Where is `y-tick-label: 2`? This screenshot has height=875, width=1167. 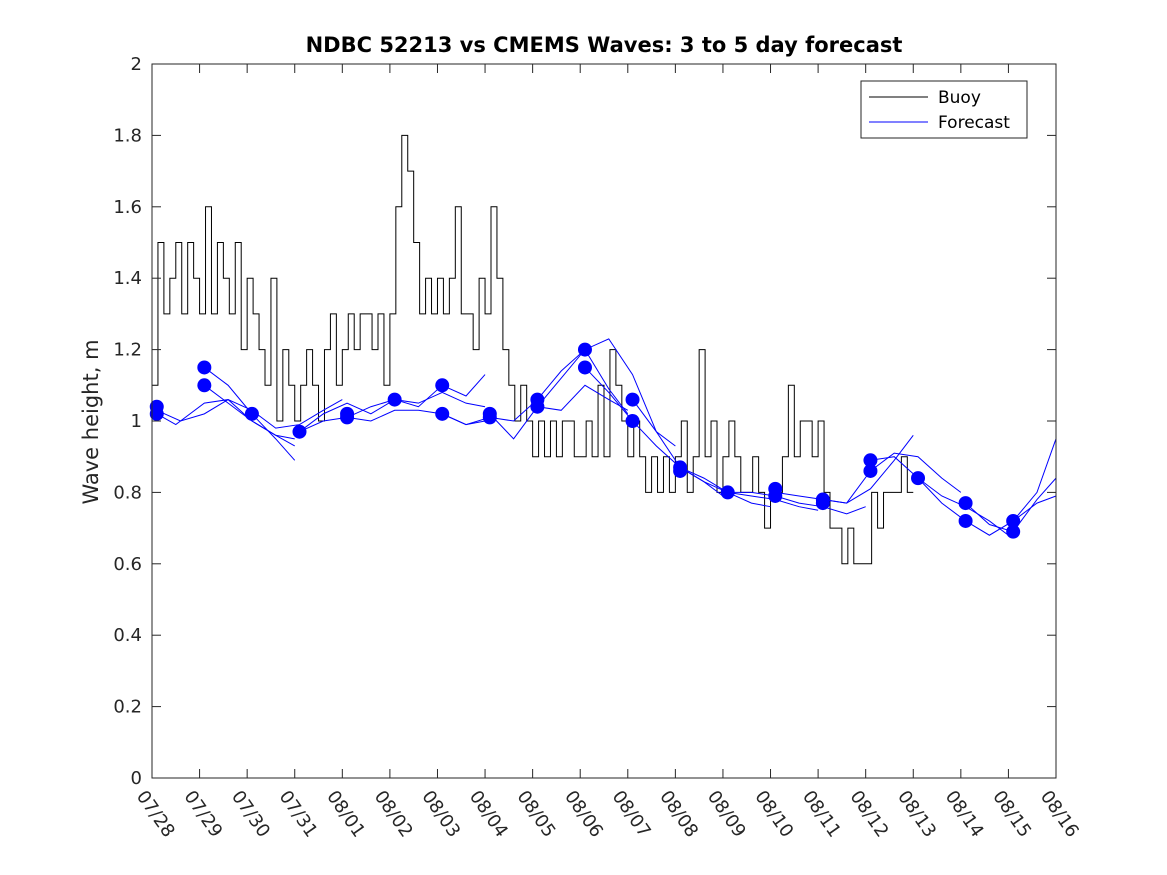 y-tick-label: 2 is located at coordinates (136, 64).